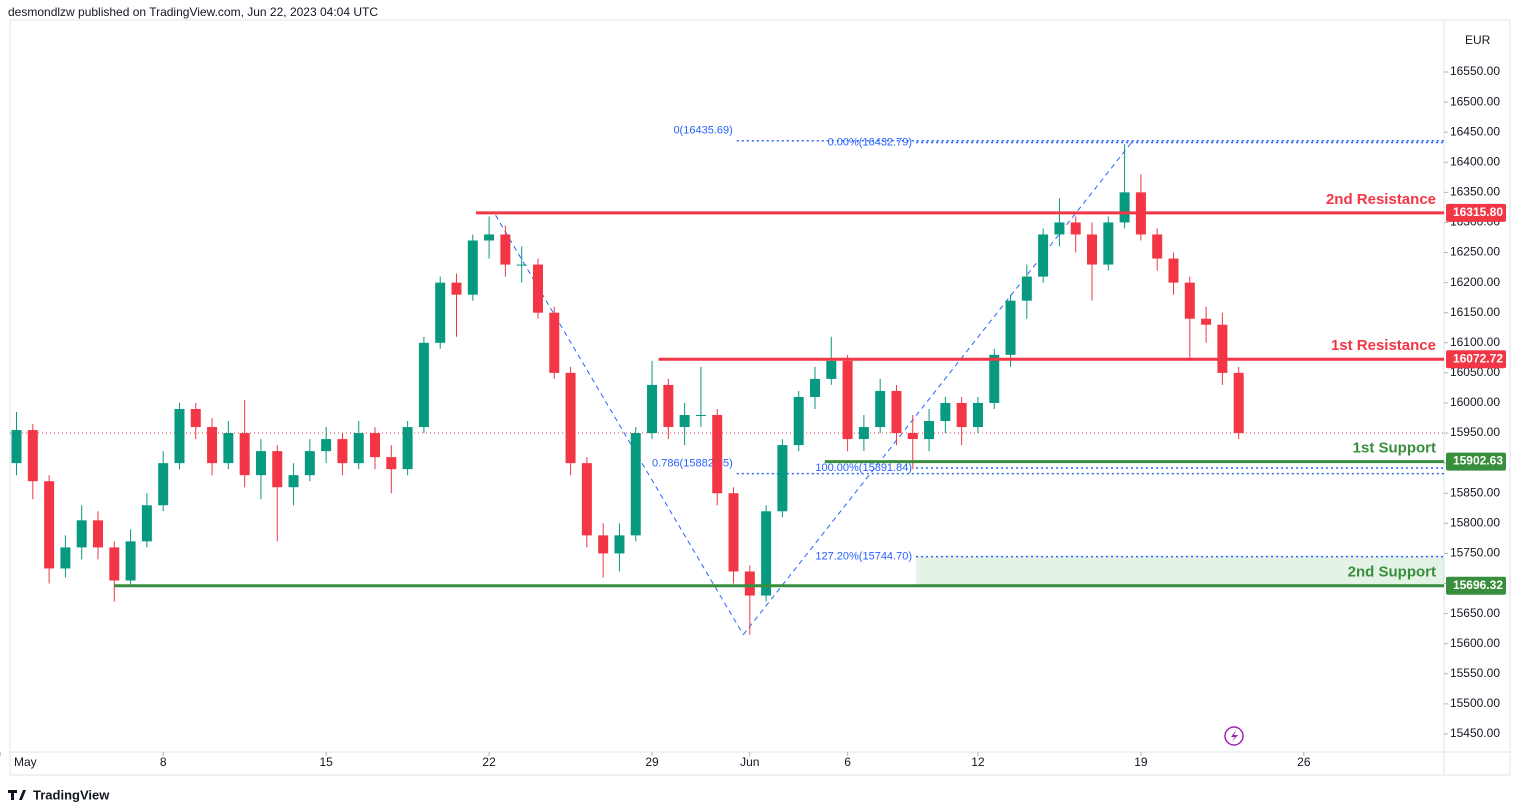 Image resolution: width=1521 pixels, height=812 pixels. Describe the element at coordinates (978, 762) in the screenshot. I see `x-tick-label: 12` at that location.